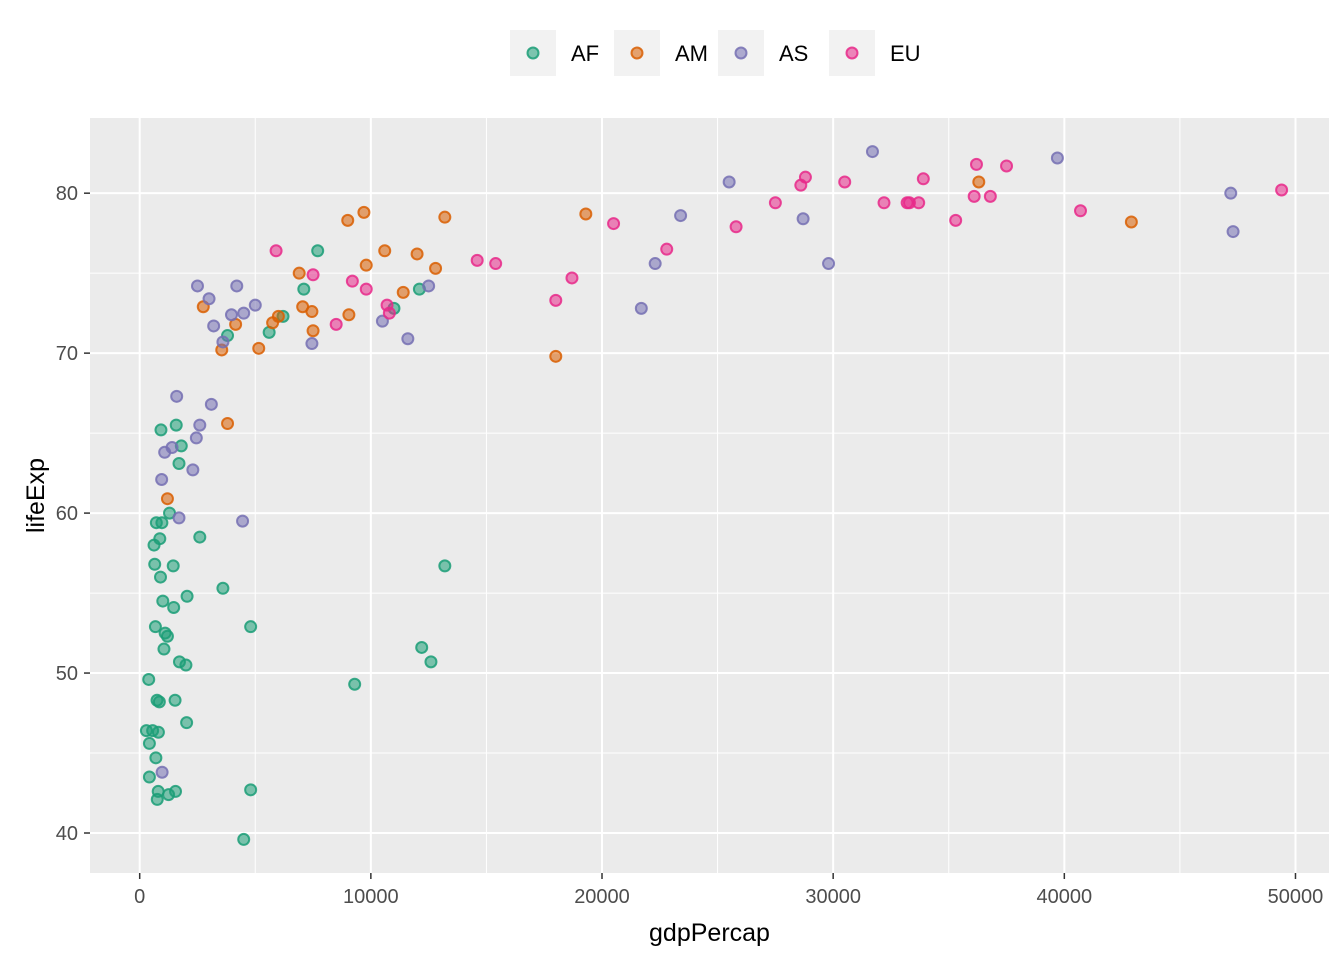 Image resolution: width=1344 pixels, height=960 pixels. I want to click on y-tick-label: 50, so click(67, 674).